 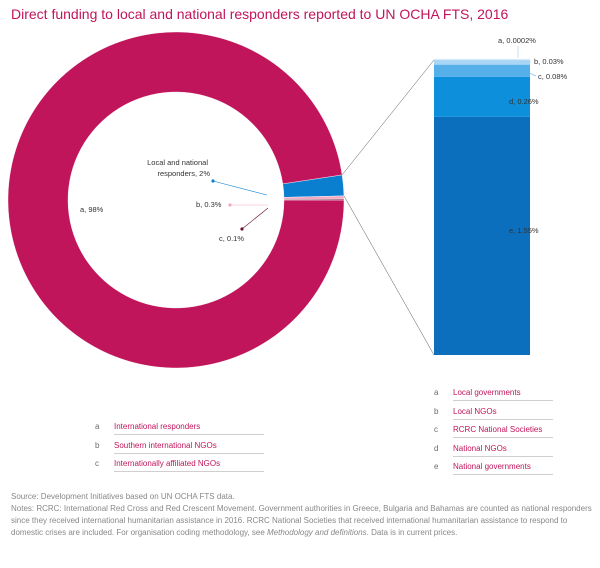 What do you see at coordinates (503, 413) in the screenshot?
I see `legend-right-label-b: Local NGOs` at bounding box center [503, 413].